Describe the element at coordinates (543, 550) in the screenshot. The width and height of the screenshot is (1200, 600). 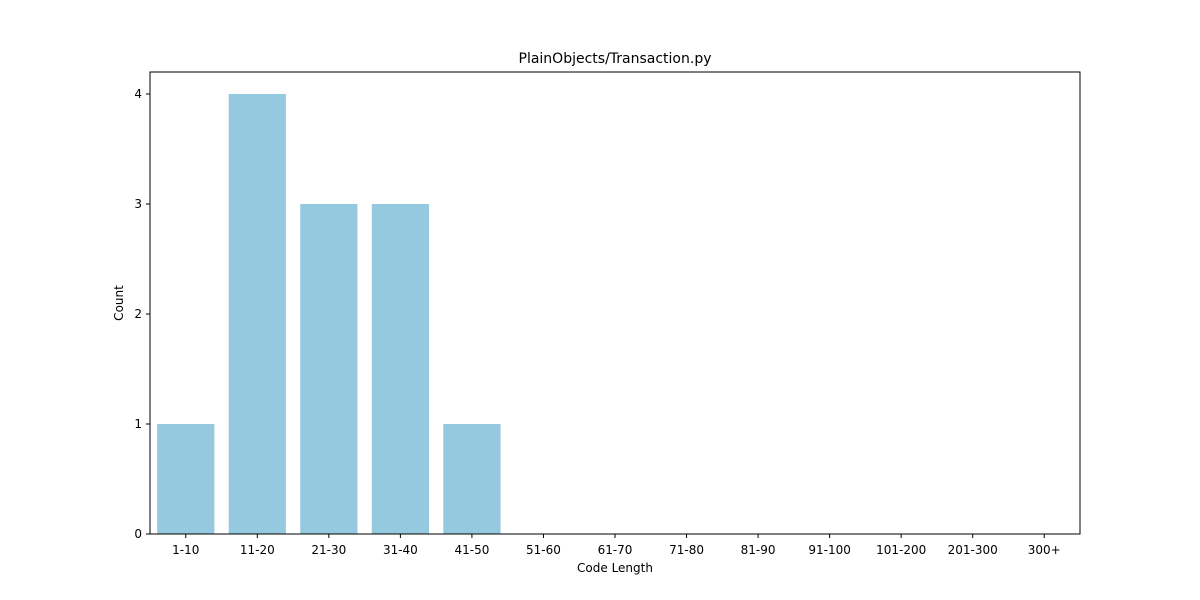
I see `x-tick-label: 51-60` at that location.